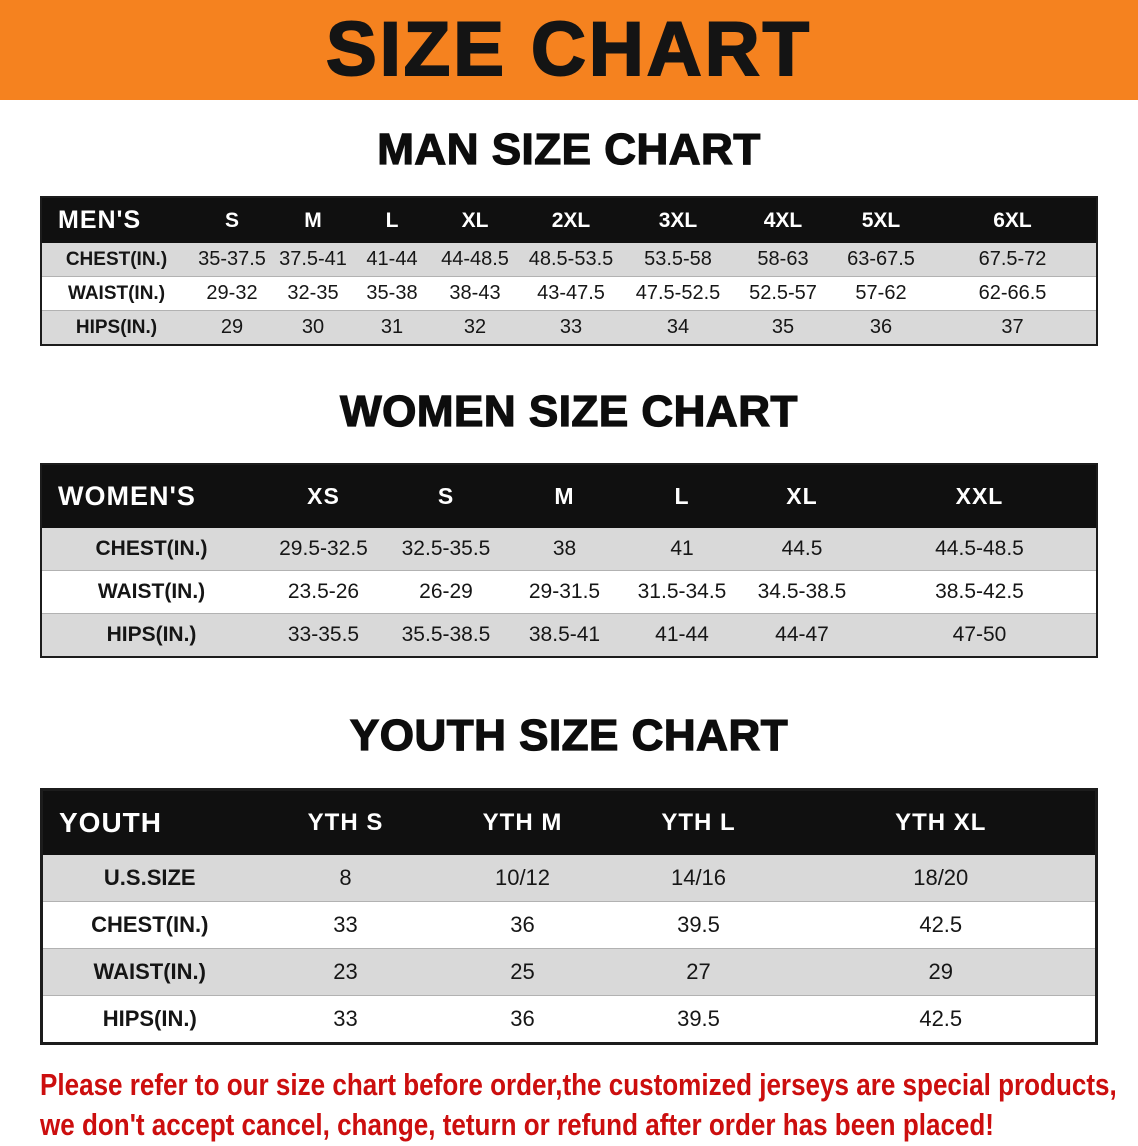 The width and height of the screenshot is (1138, 1146). Describe the element at coordinates (232, 293) in the screenshot. I see `size-value-cell: 29-32` at that location.